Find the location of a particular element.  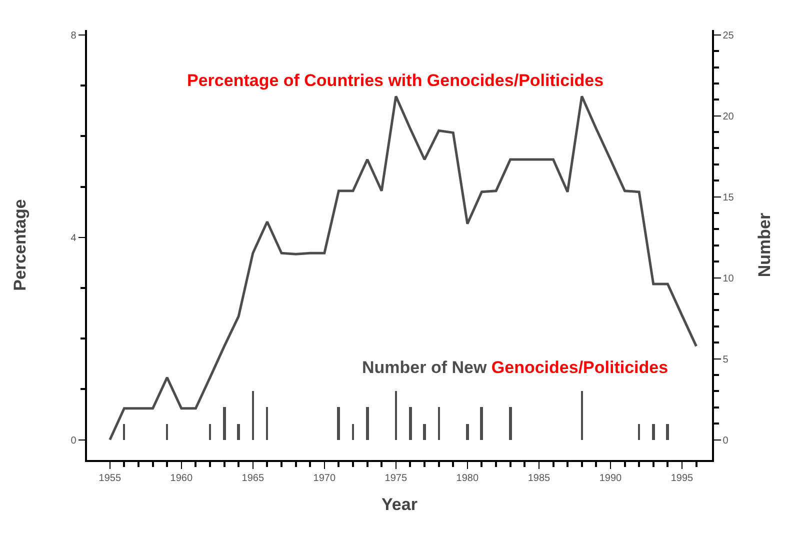

y2-tick-label: 10 is located at coordinates (728, 278).